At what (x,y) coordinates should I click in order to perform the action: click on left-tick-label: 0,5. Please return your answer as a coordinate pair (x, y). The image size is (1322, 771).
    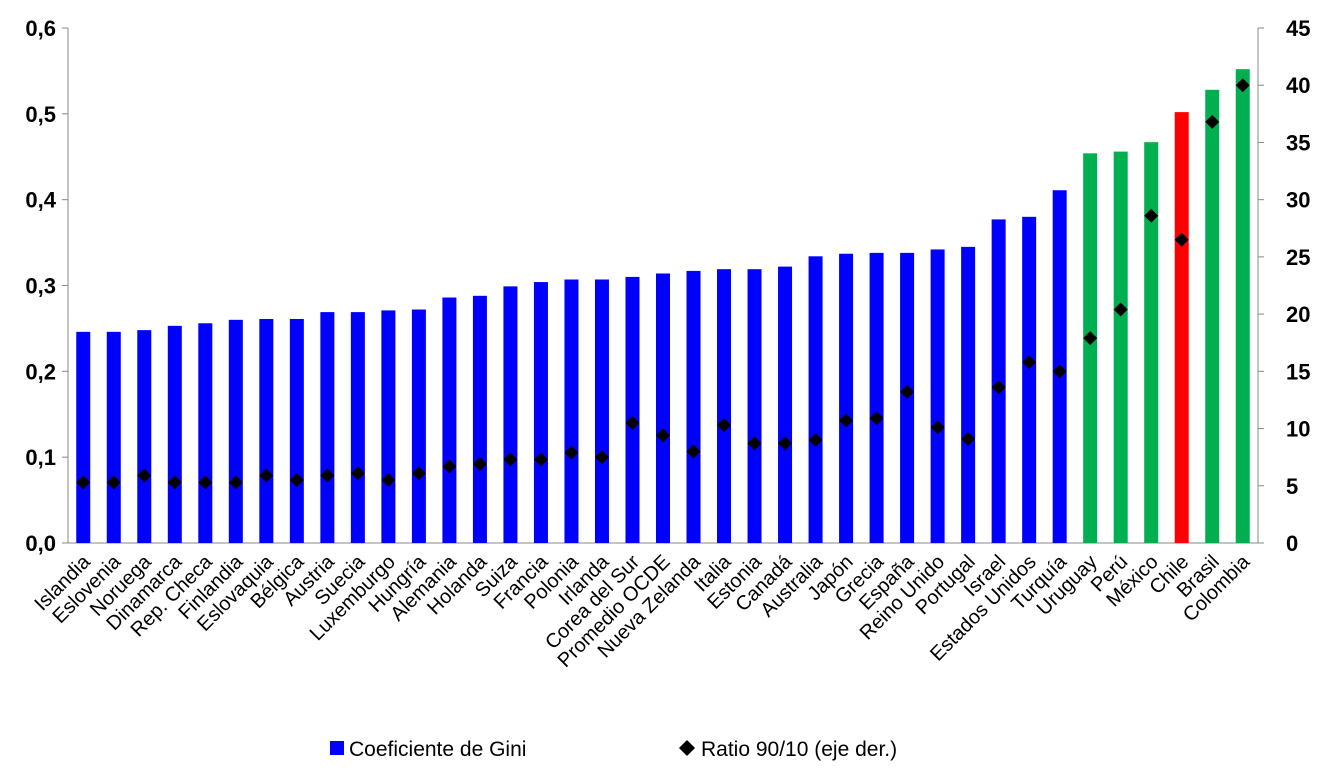
    Looking at the image, I should click on (40, 114).